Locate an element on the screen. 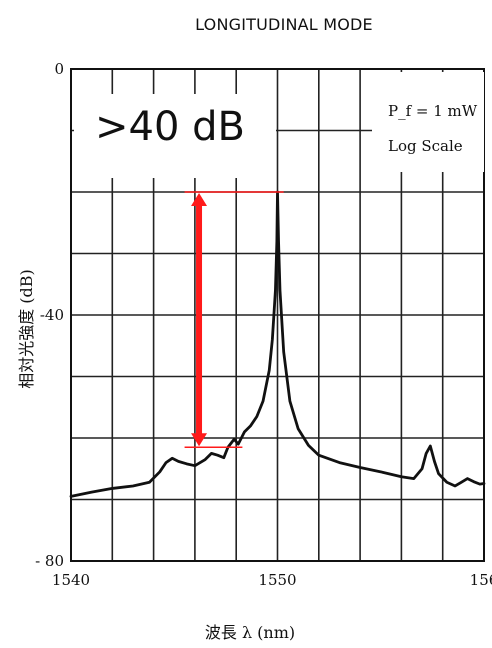  side-mode-suppression-label: >40 dB is located at coordinates (170, 127).